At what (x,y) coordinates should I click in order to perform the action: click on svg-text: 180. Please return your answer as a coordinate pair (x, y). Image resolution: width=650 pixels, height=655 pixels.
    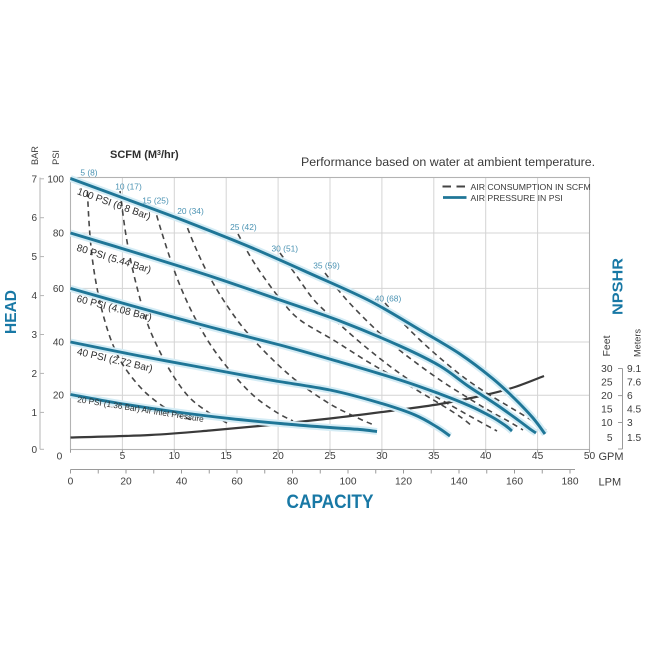
    Looking at the image, I should click on (570, 482).